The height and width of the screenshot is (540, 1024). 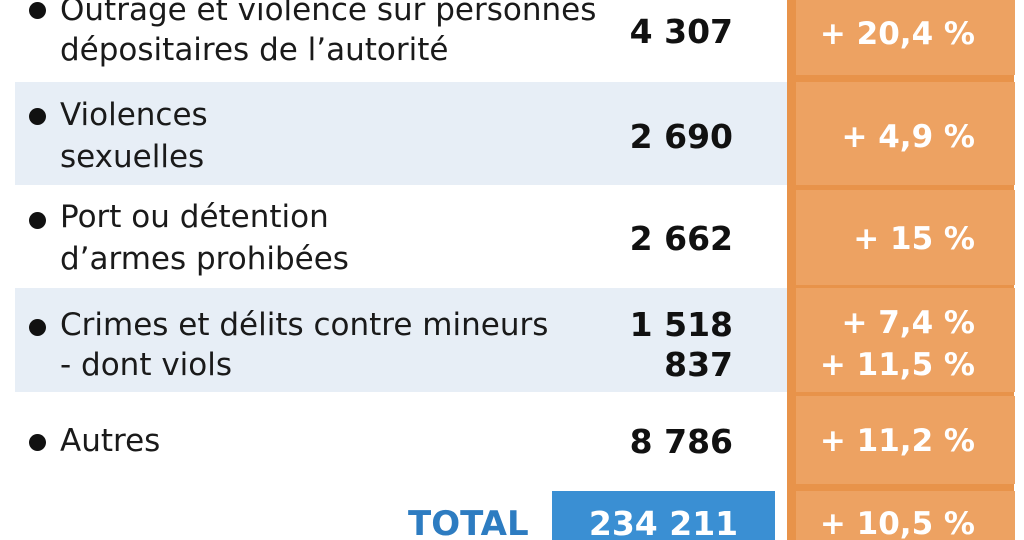 I want to click on total-change-cell: + 10,5 %, so click(x=905, y=515).